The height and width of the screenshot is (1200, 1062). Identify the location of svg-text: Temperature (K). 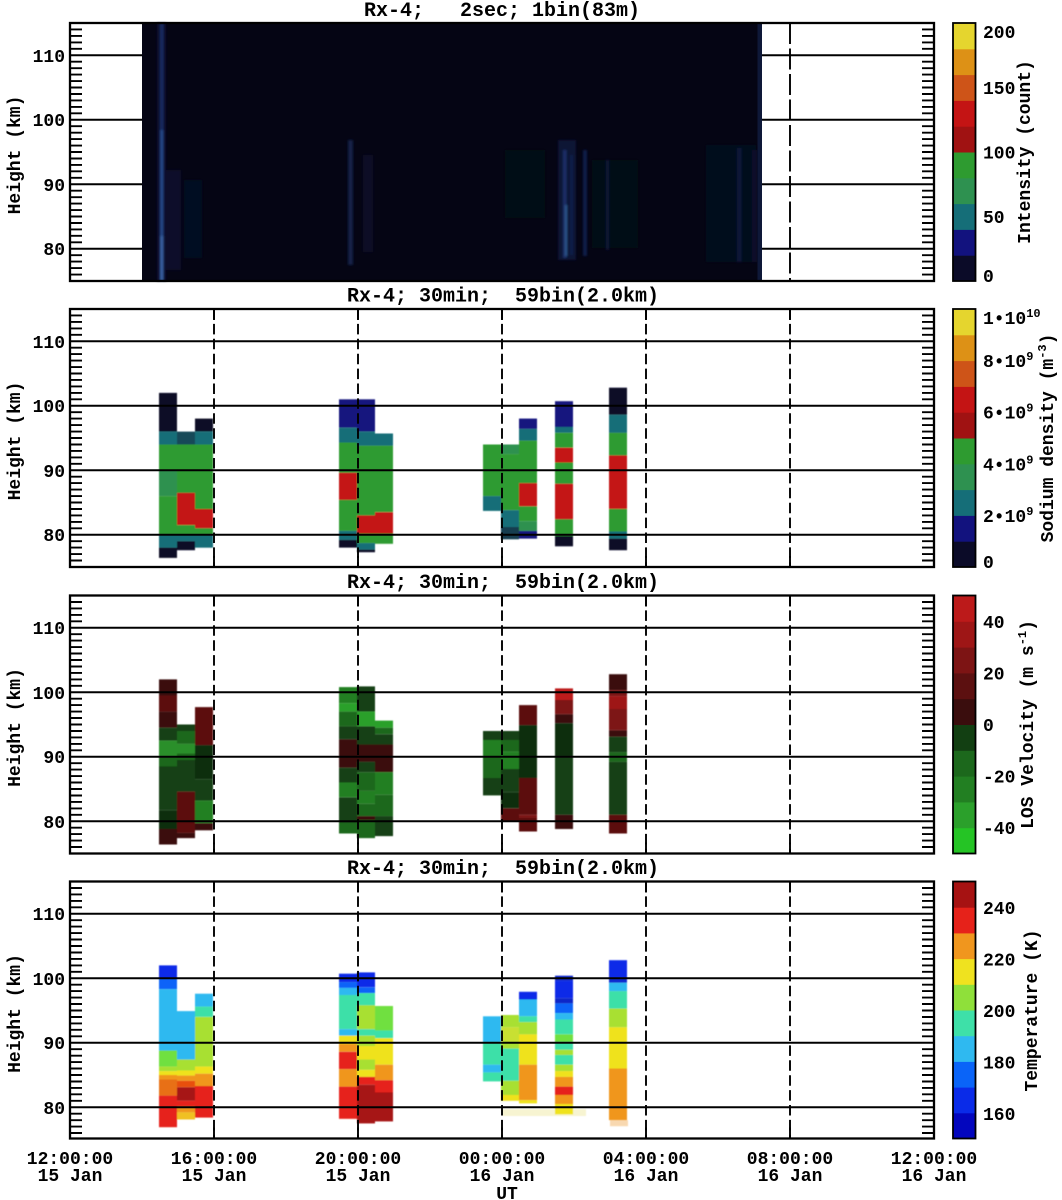
(1033, 1010).